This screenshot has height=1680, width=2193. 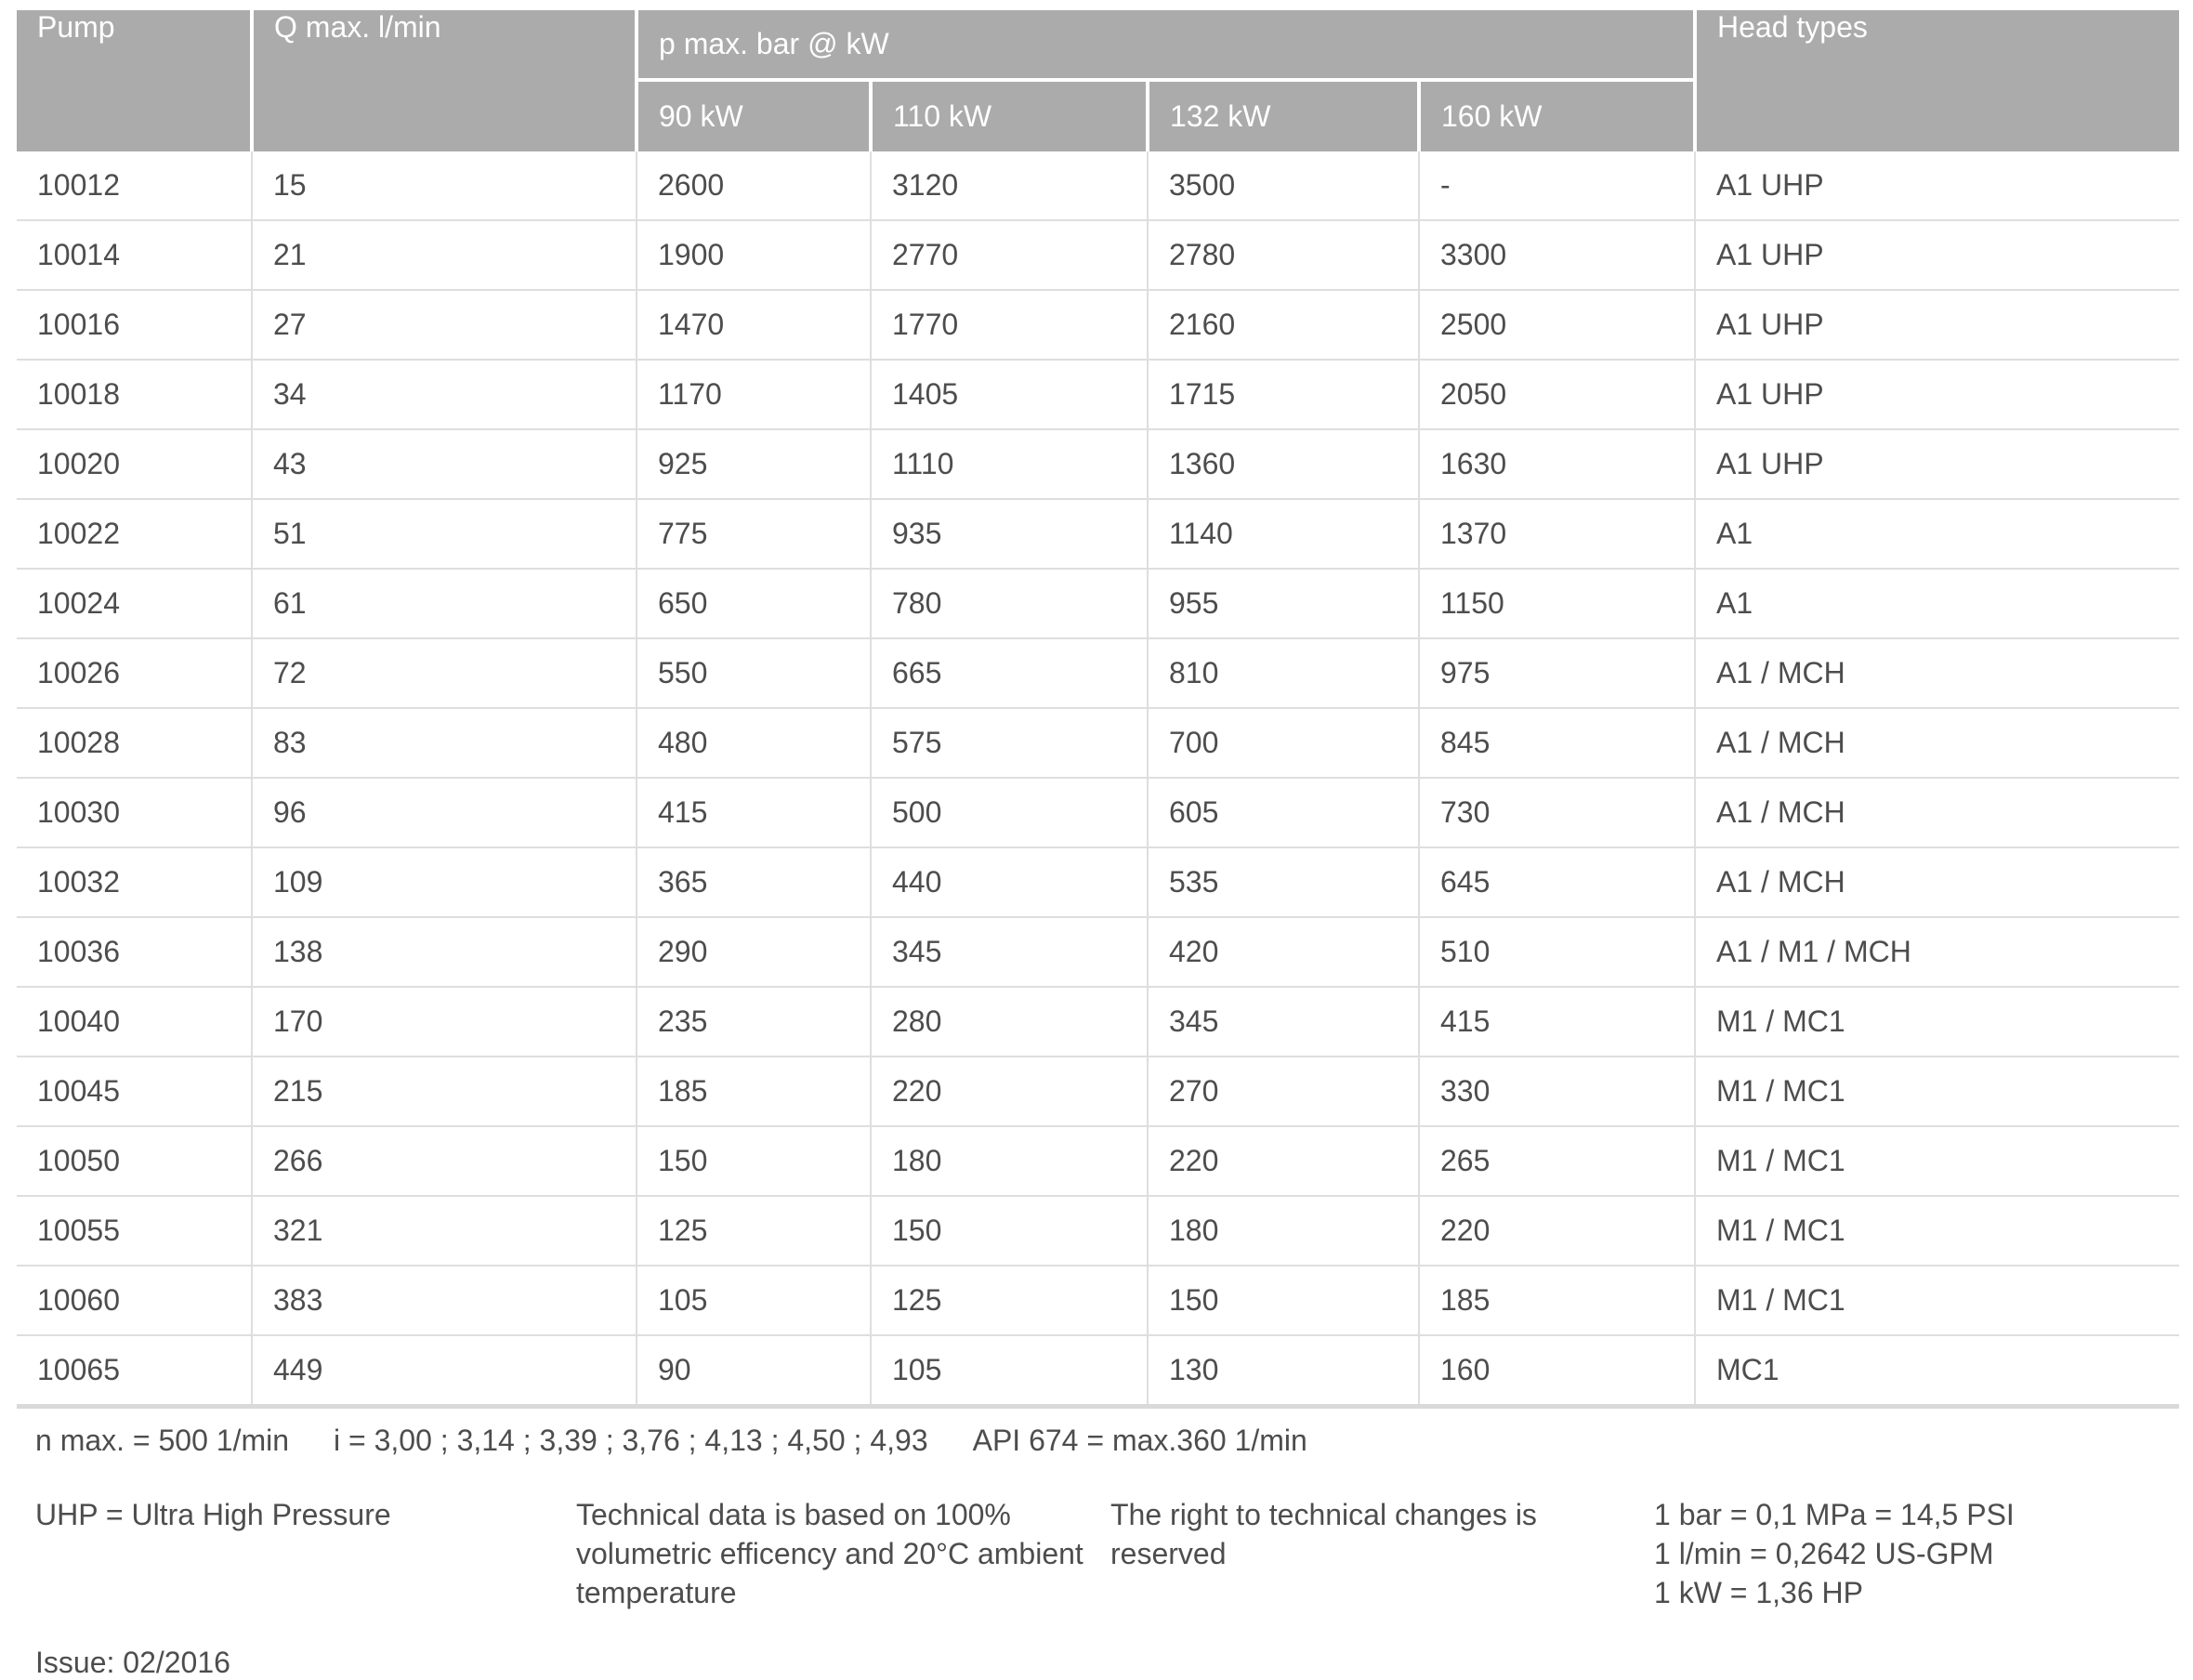 What do you see at coordinates (135, 1301) in the screenshot?
I see `cell-pump: 10060` at bounding box center [135, 1301].